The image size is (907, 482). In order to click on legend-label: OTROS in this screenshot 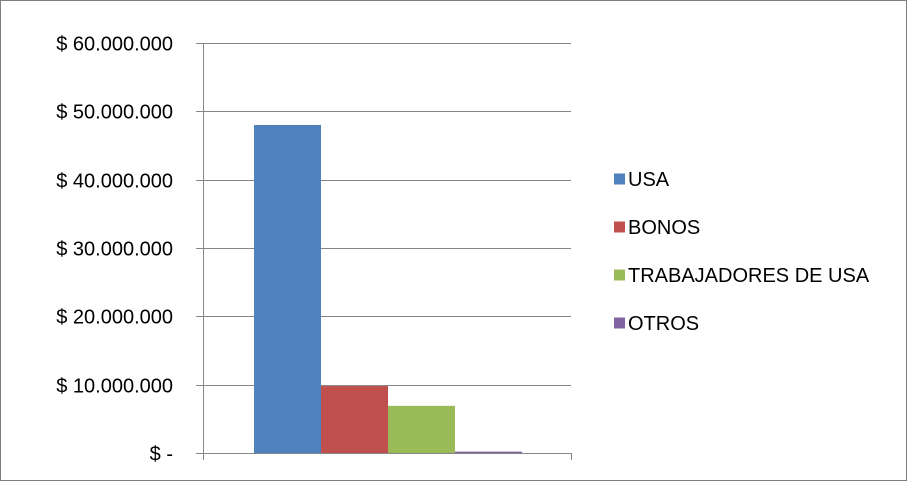, I will do `click(663, 324)`.